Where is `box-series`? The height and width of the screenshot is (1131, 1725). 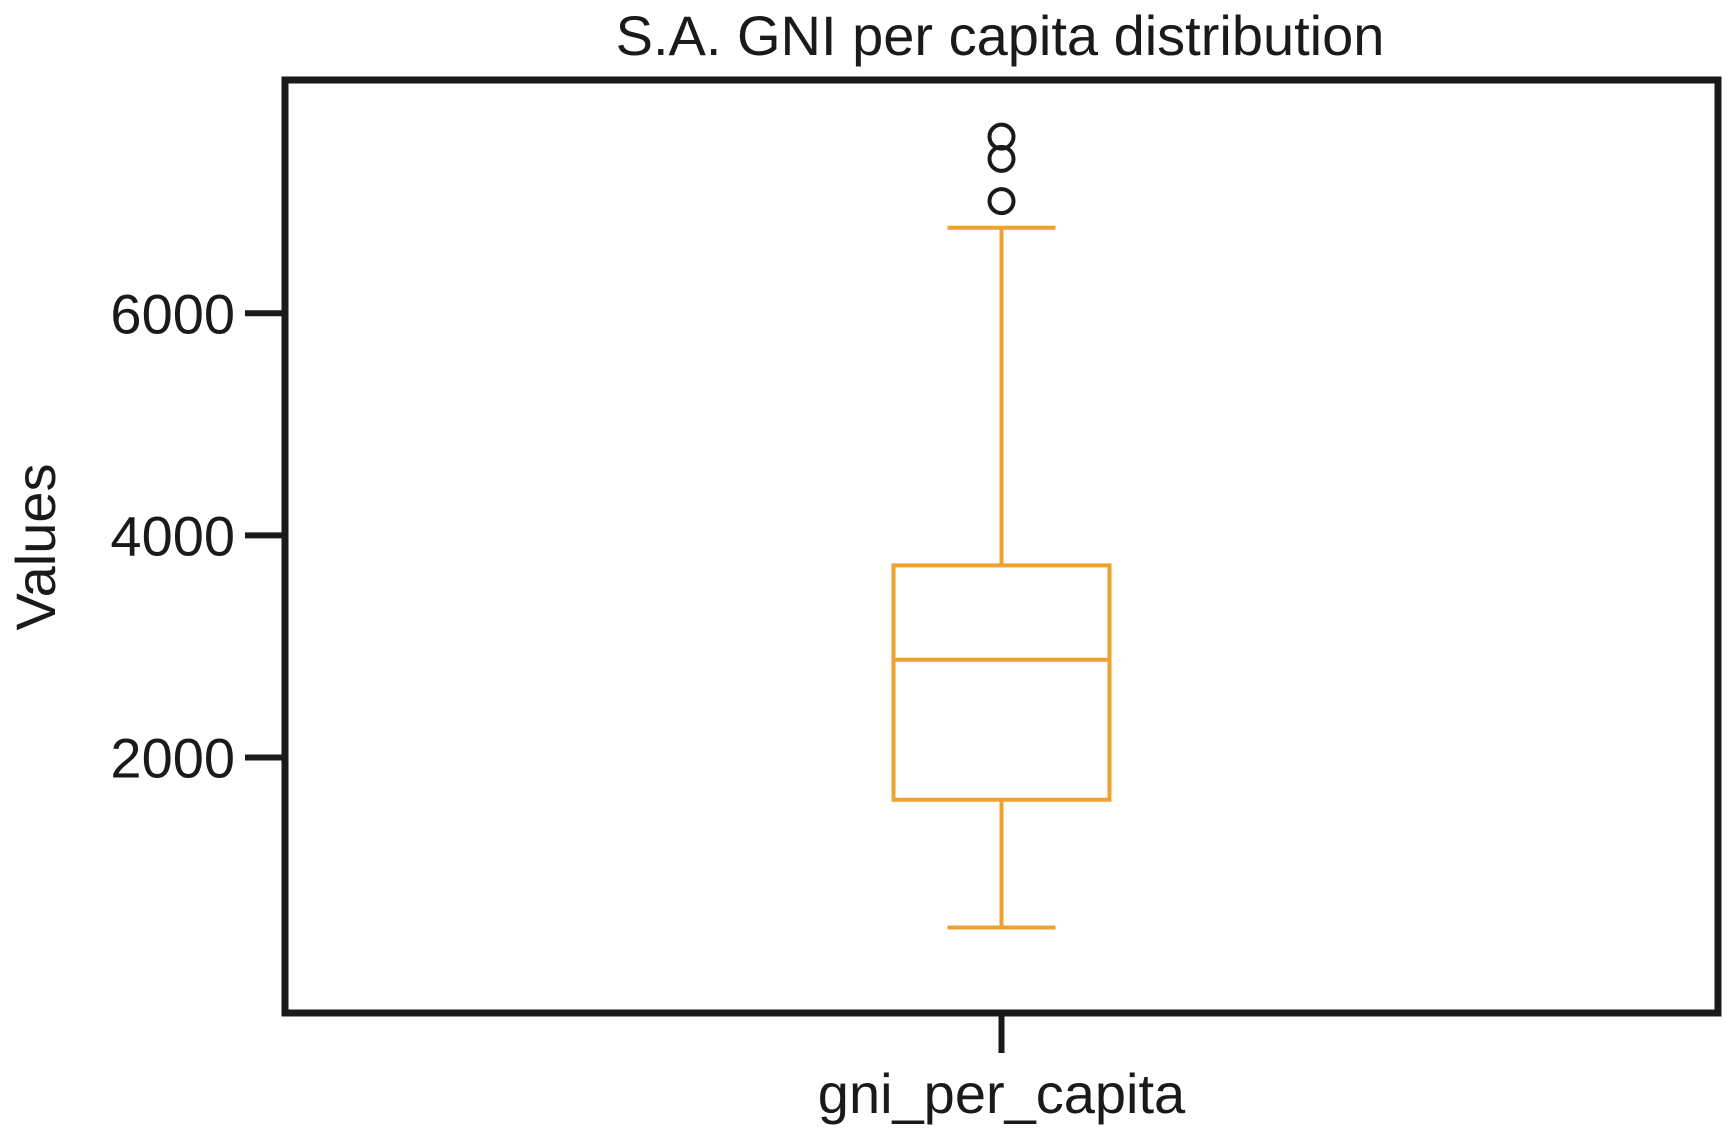
box-series is located at coordinates (1001, 526).